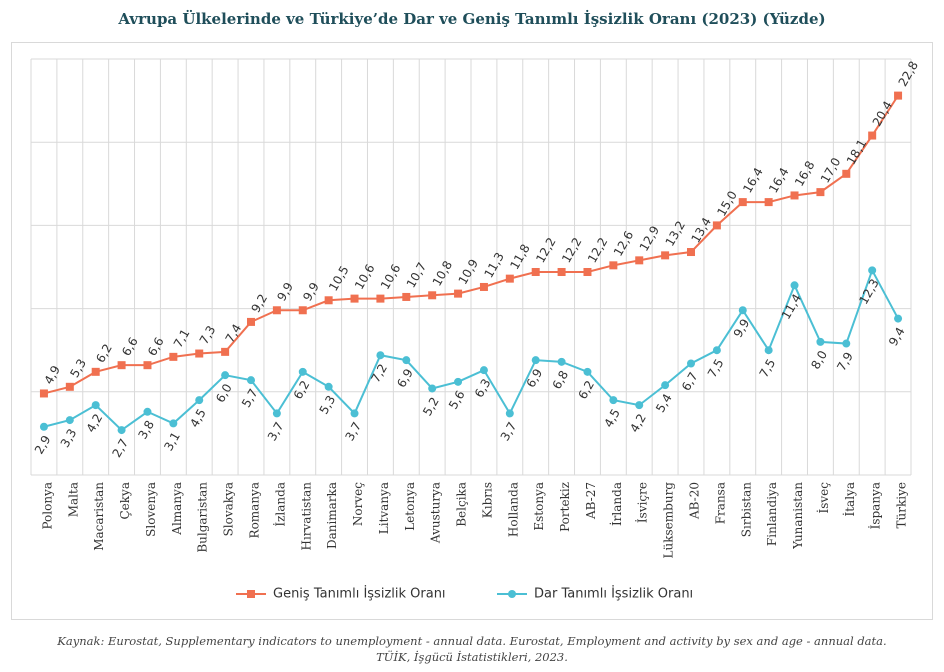 This screenshot has width=944, height=672. I want to click on data-label-dar: 3,3, so click(69, 438).